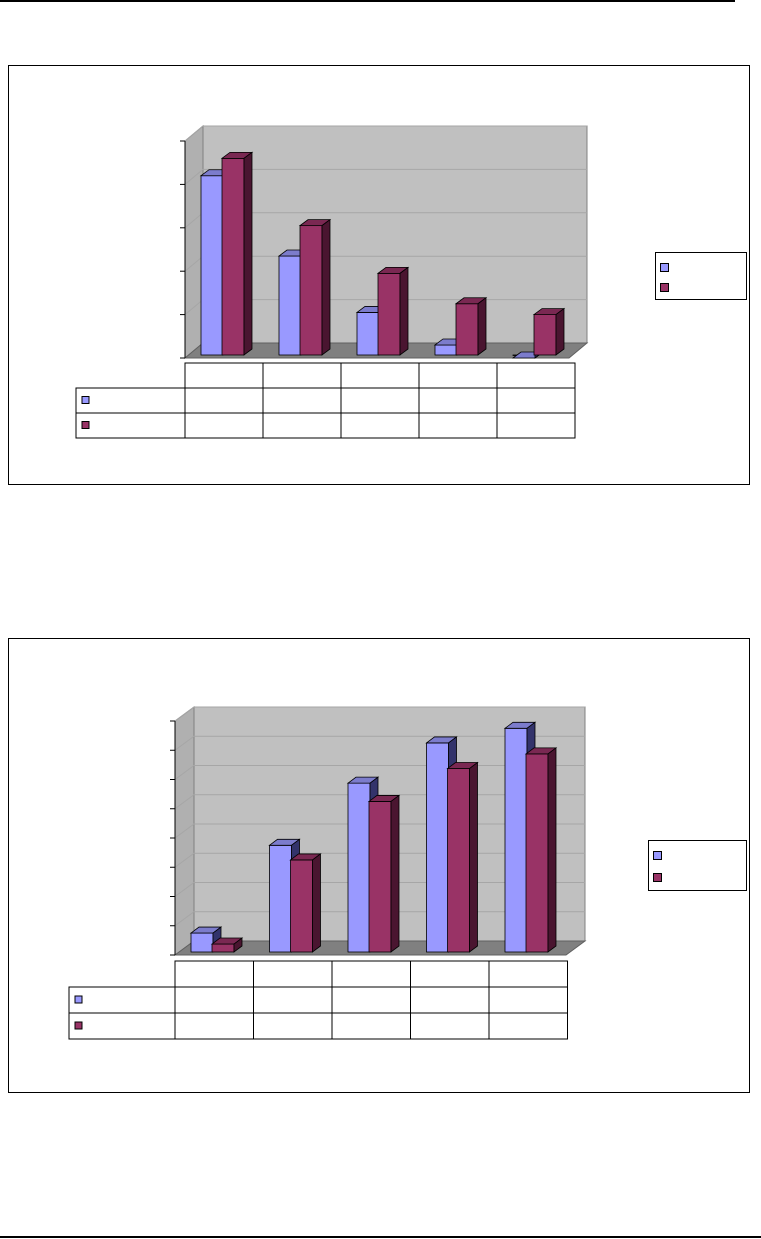 This screenshot has width=761, height=1239. Describe the element at coordinates (194, 242) in the screenshot. I see `plot-side-wall` at that location.